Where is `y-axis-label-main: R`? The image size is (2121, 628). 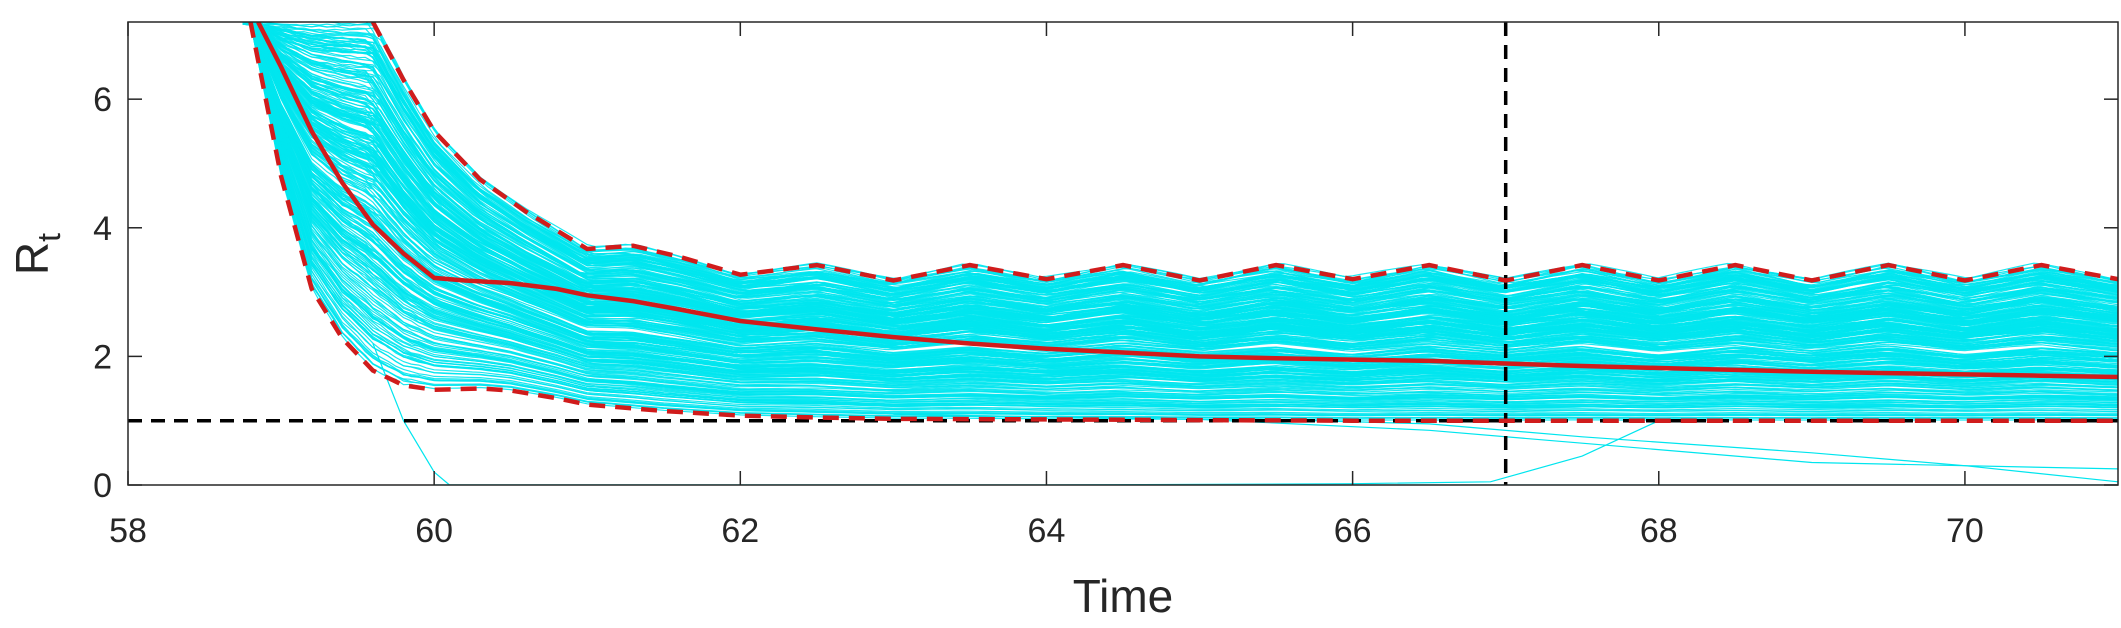 y-axis-label-main: R is located at coordinates (32, 258).